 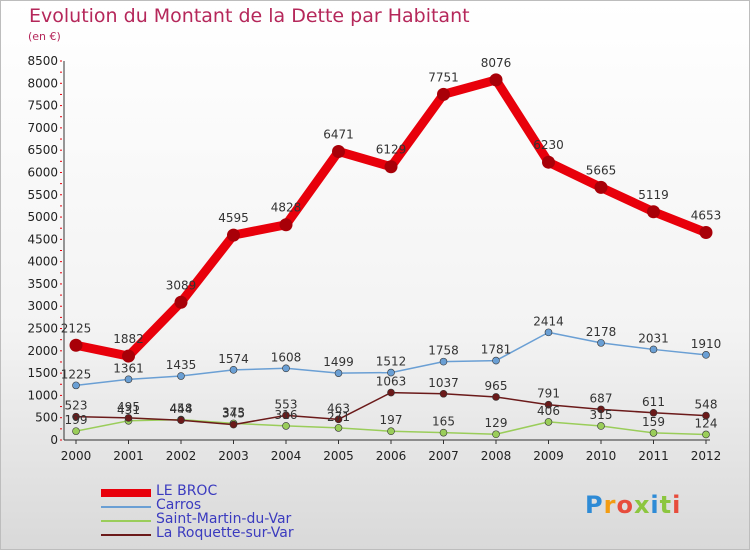 What do you see at coordinates (76, 328) in the screenshot?
I see `data-label: 2125` at bounding box center [76, 328].